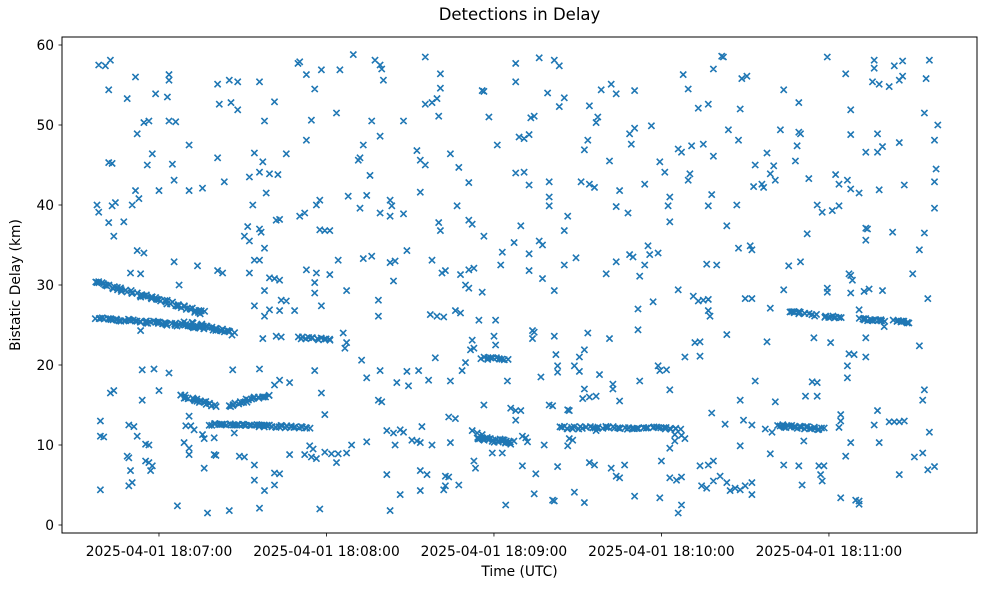 This screenshot has width=989, height=590. What do you see at coordinates (661, 552) in the screenshot?
I see `x-tick-label: 2025-04-01 18:10:00` at bounding box center [661, 552].